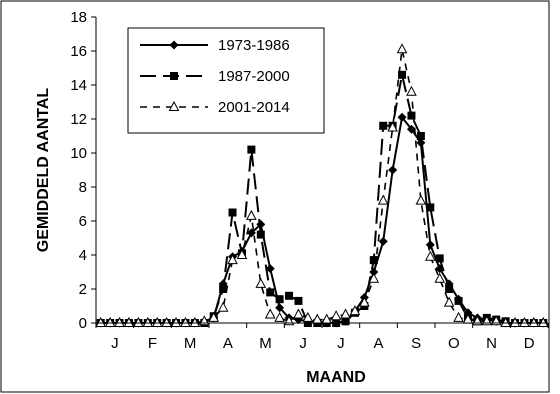  Describe the element at coordinates (78, 17) in the screenshot. I see `y-tick-label: 18` at that location.